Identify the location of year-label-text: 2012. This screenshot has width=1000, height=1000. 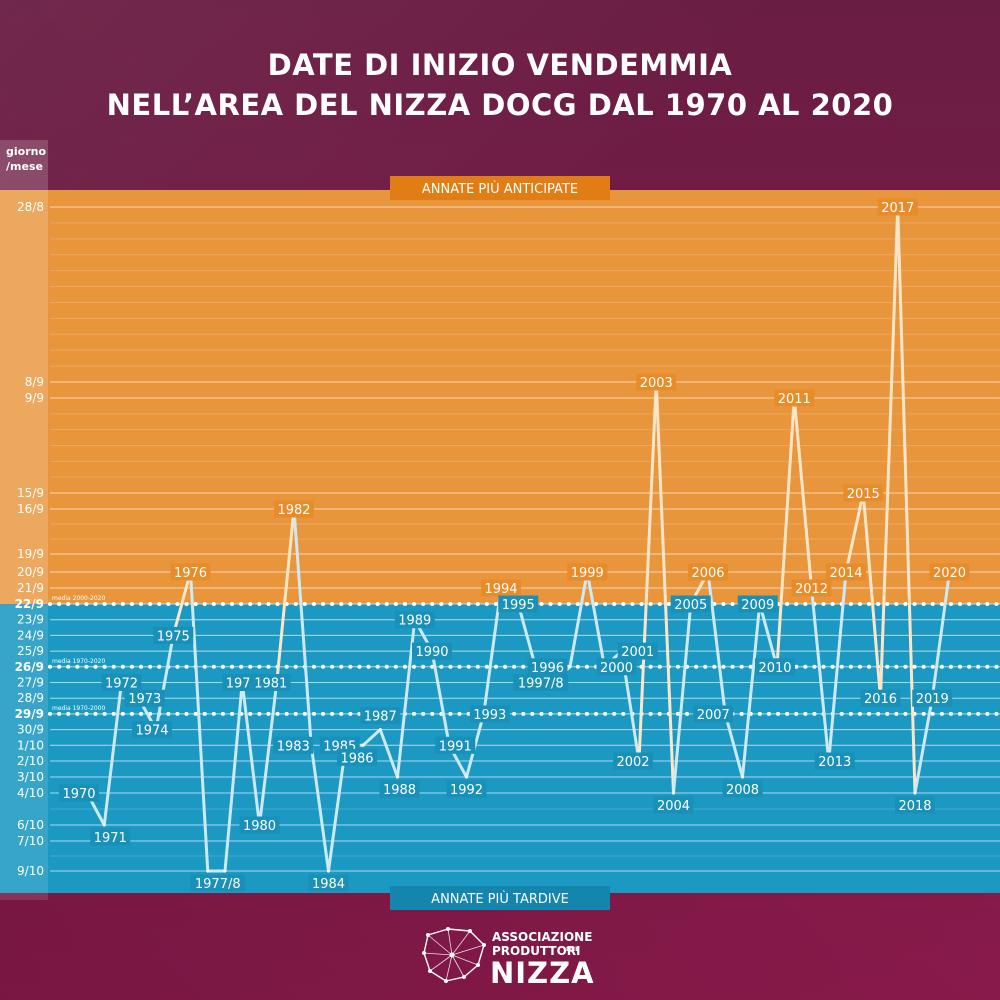
(811, 589).